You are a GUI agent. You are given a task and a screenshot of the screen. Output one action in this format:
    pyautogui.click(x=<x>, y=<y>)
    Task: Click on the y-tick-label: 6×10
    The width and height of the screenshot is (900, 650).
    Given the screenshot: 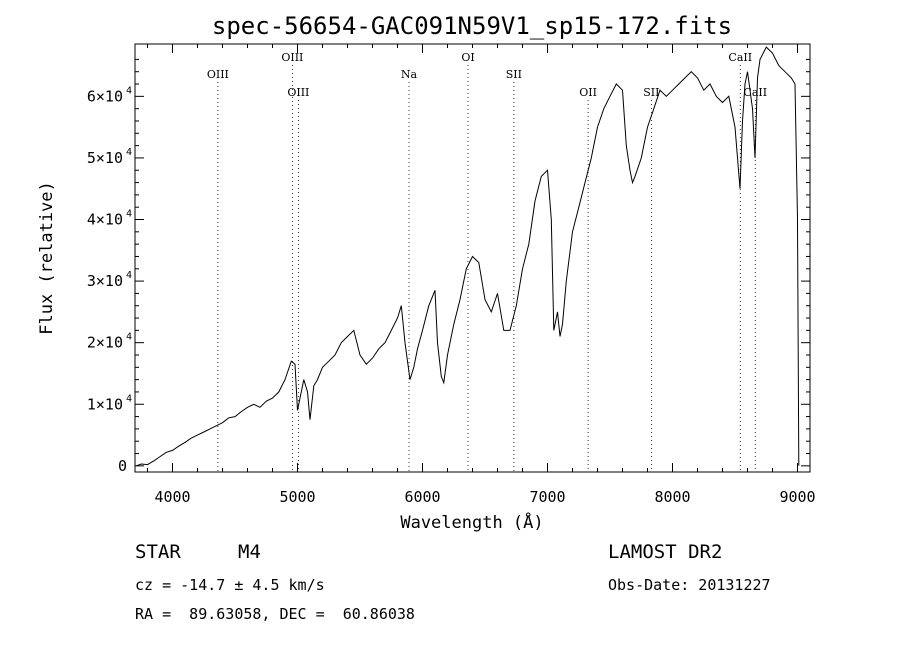 What is the action you would take?
    pyautogui.click(x=105, y=96)
    